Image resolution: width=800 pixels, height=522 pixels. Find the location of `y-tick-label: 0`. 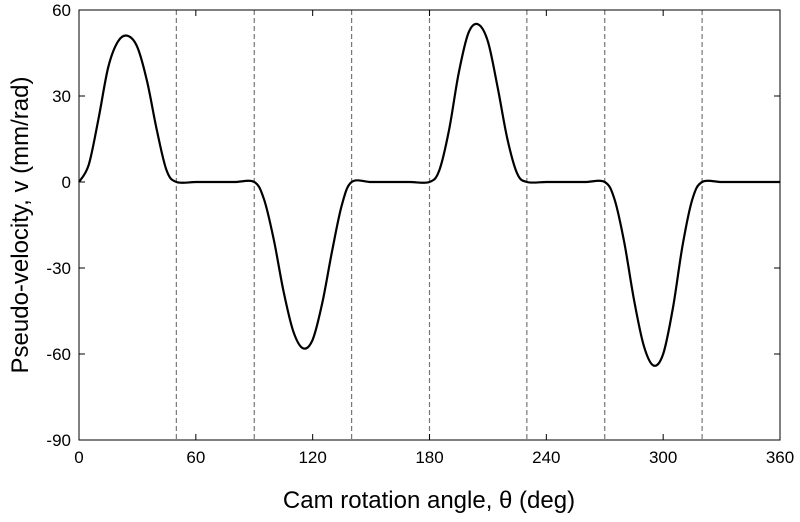

y-tick-label: 0 is located at coordinates (66, 182).